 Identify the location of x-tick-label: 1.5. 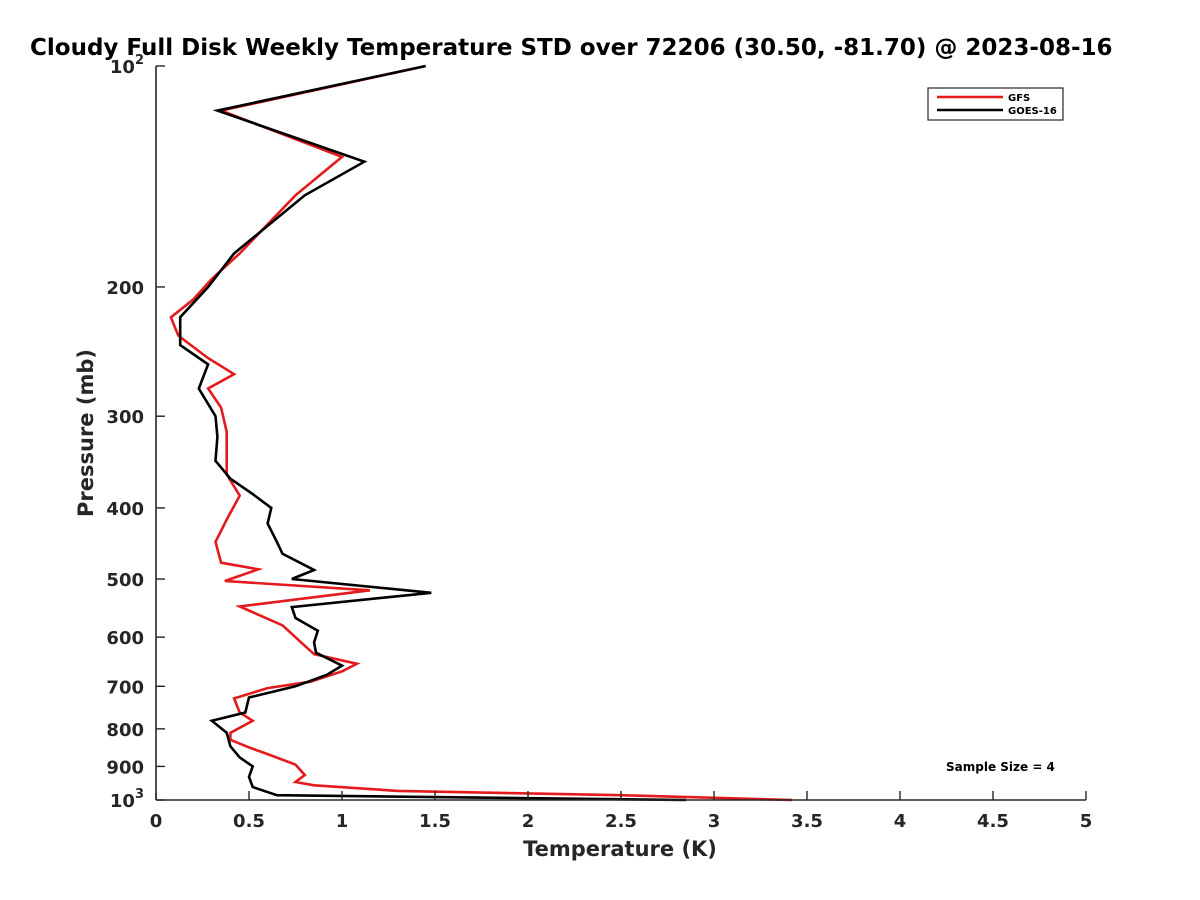
(435, 821).